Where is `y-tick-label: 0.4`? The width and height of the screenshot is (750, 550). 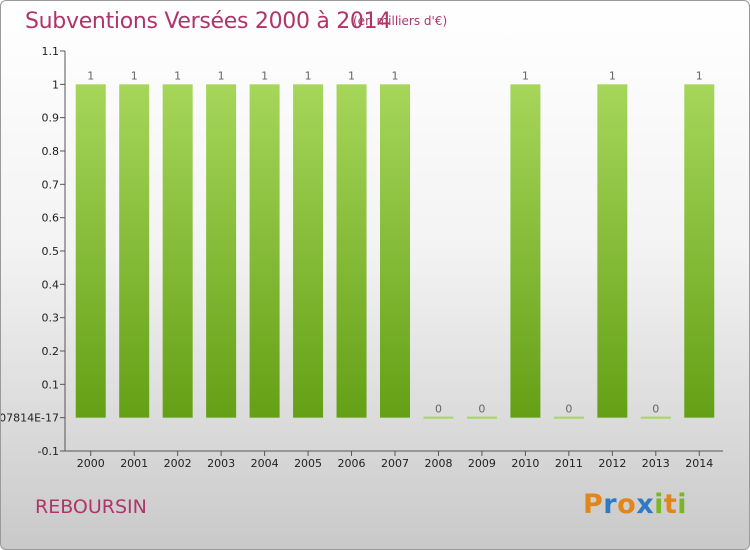
y-tick-label: 0.4 is located at coordinates (51, 284).